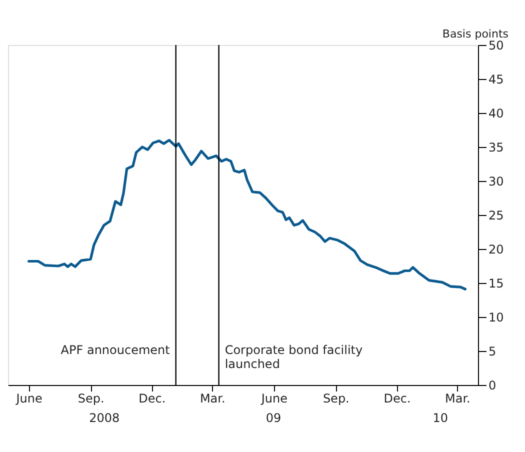 The width and height of the screenshot is (525, 452). Describe the element at coordinates (440, 418) in the screenshot. I see `text: 10` at that location.